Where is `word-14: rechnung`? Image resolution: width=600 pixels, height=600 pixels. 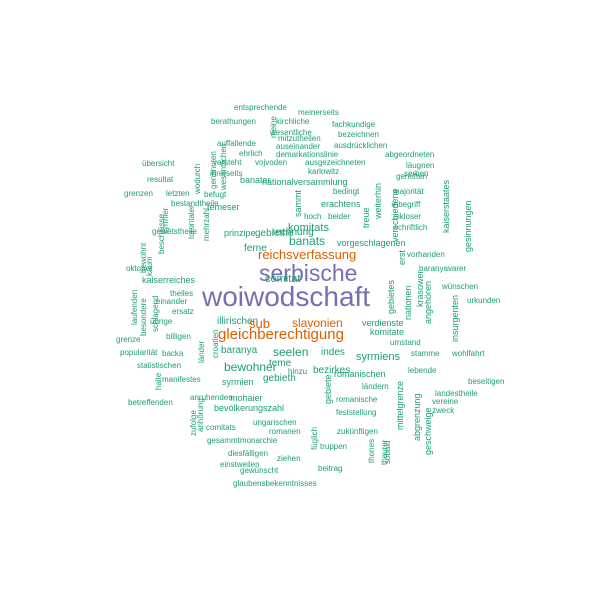
word-14: rechnung is located at coordinates (293, 232).